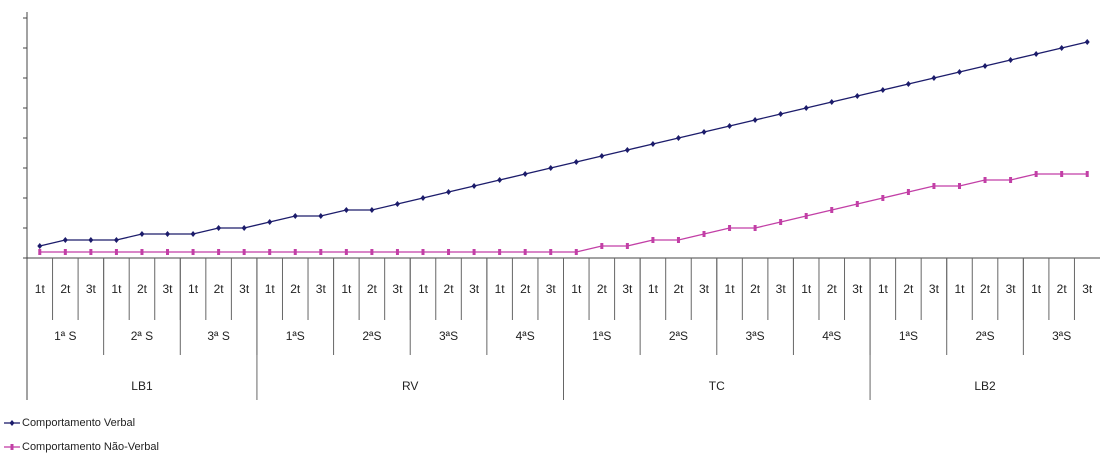  What do you see at coordinates (78, 423) in the screenshot?
I see `legend-label: Comportamento Verbal` at bounding box center [78, 423].